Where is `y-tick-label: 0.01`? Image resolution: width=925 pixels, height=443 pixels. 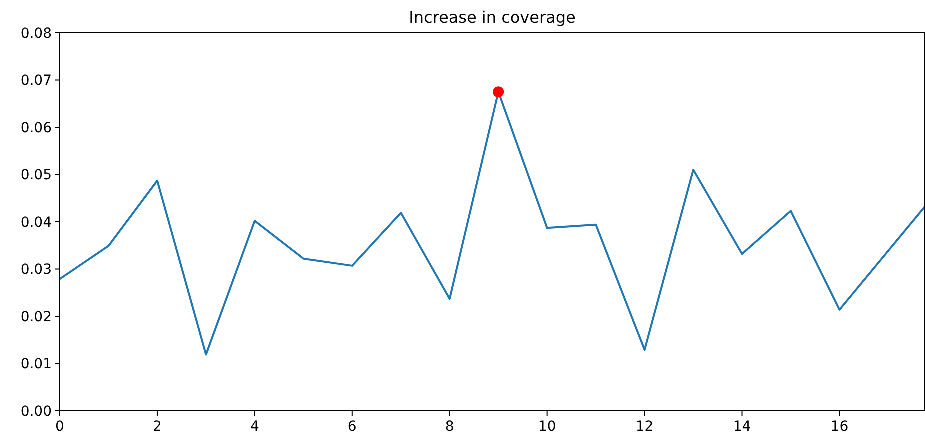
y-tick-label: 0.01 is located at coordinates (36, 364).